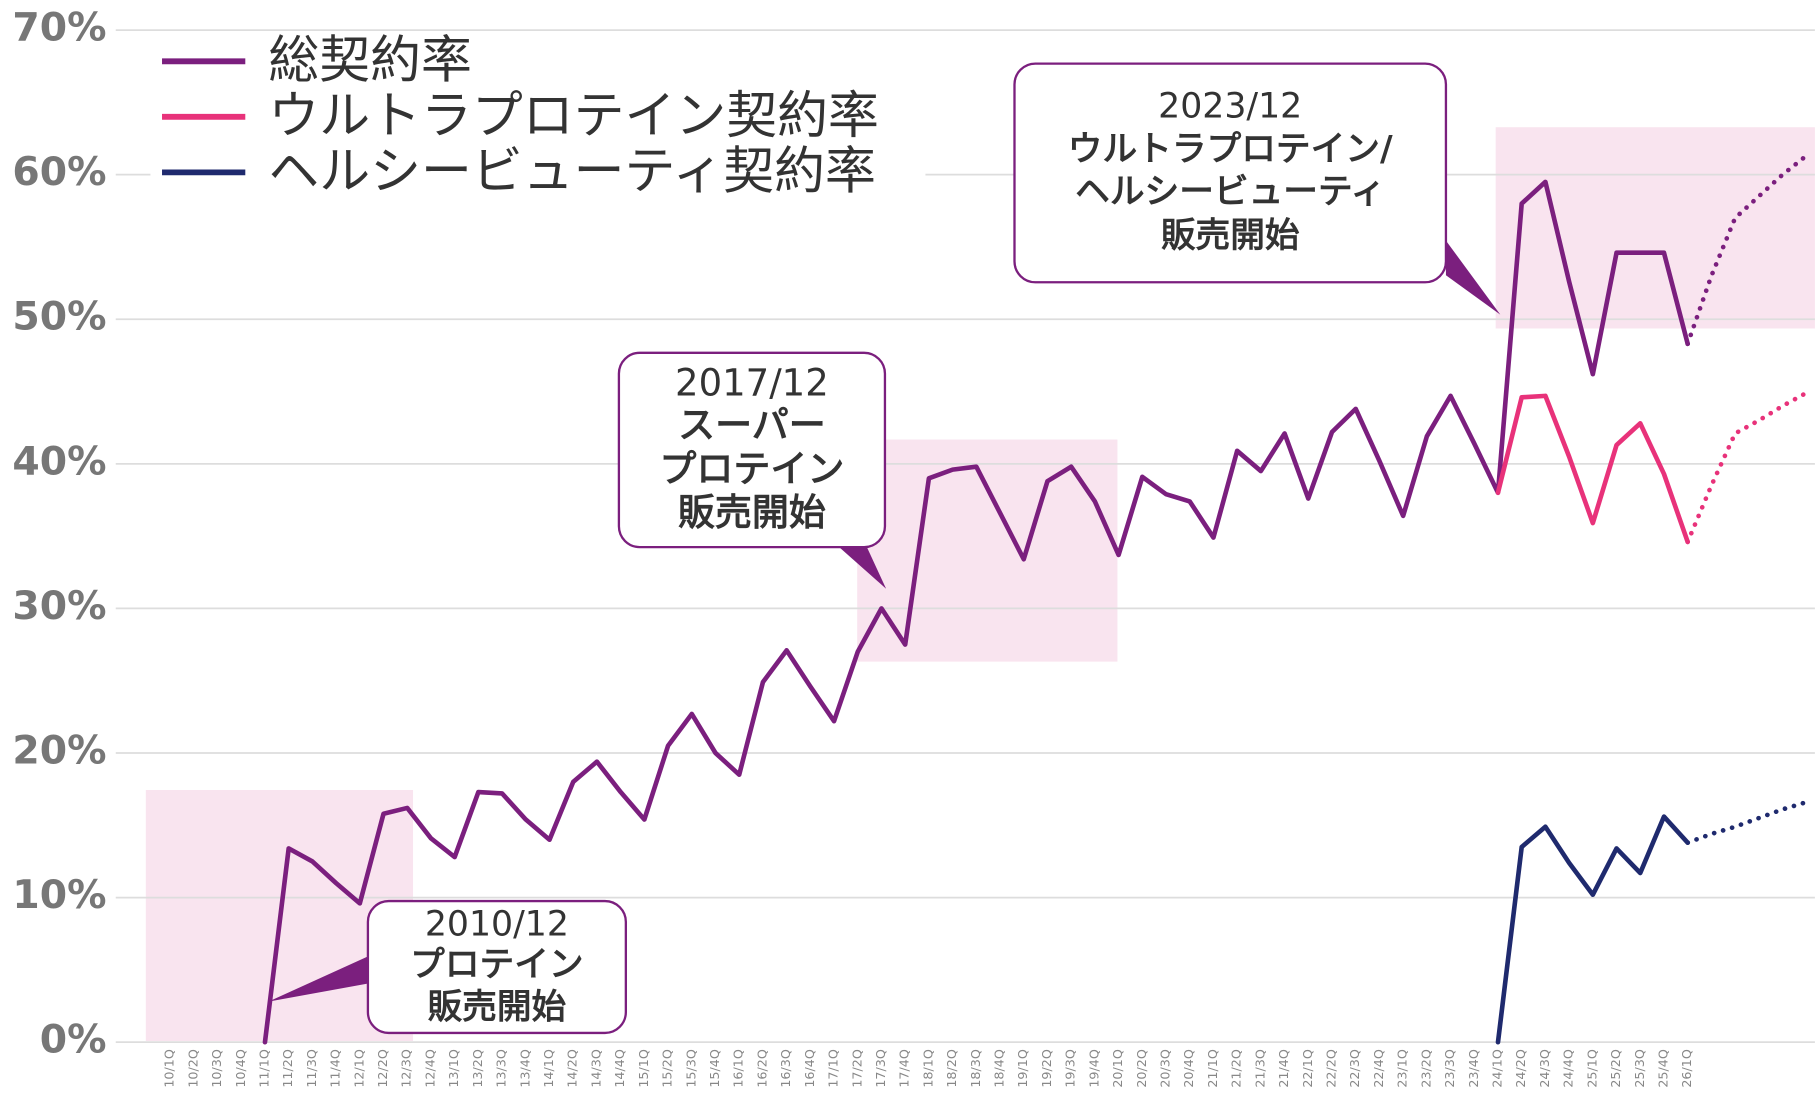  What do you see at coordinates (192, 1068) in the screenshot?
I see `x-tick-label: 10/2Q` at bounding box center [192, 1068].